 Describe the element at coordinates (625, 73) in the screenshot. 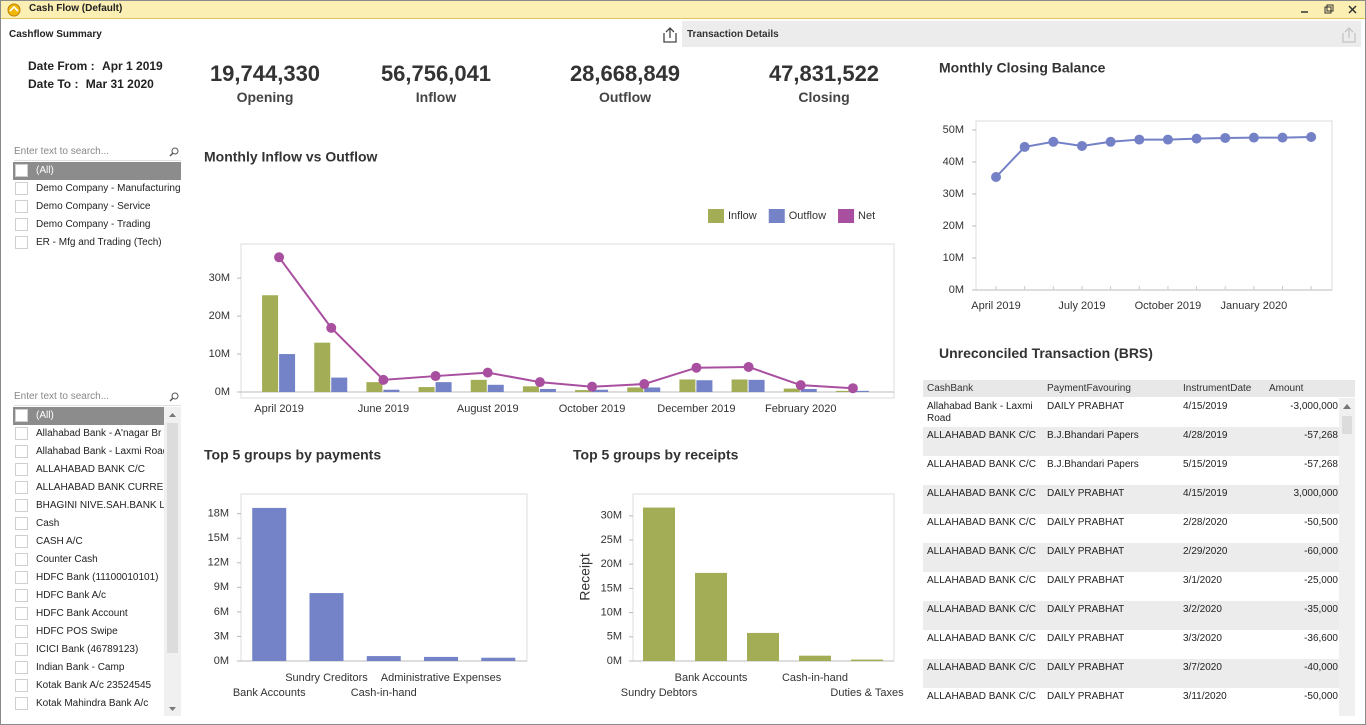

I see `kpi-value: 28,668,849` at that location.